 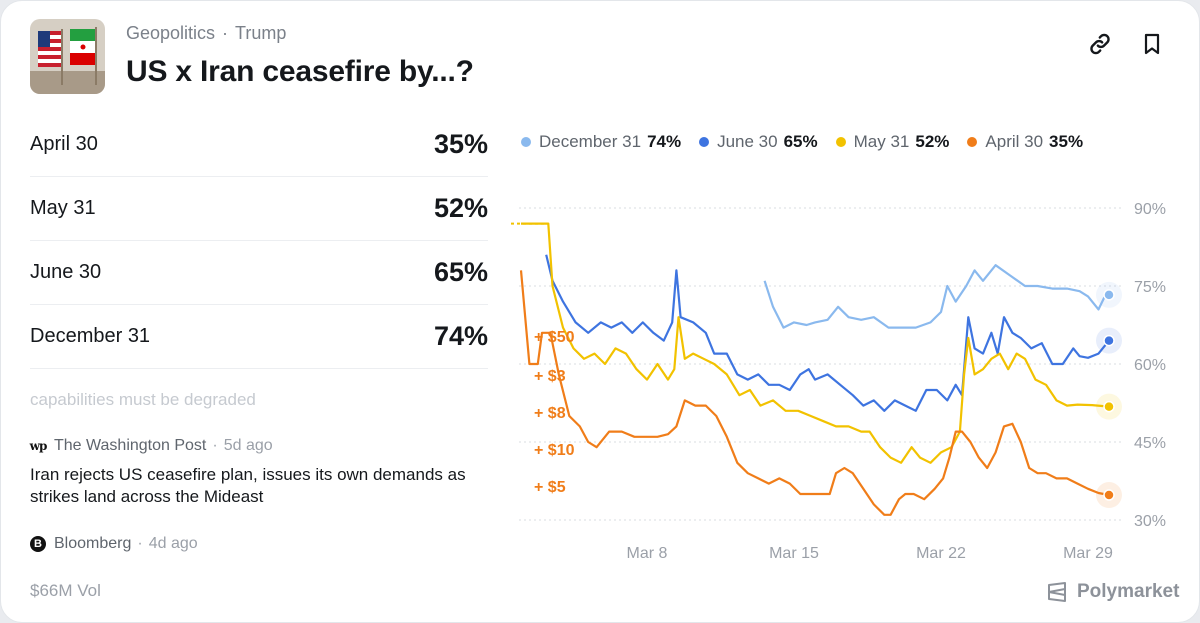 What do you see at coordinates (1066, 141) in the screenshot?
I see `legend-value: 35%` at bounding box center [1066, 141].